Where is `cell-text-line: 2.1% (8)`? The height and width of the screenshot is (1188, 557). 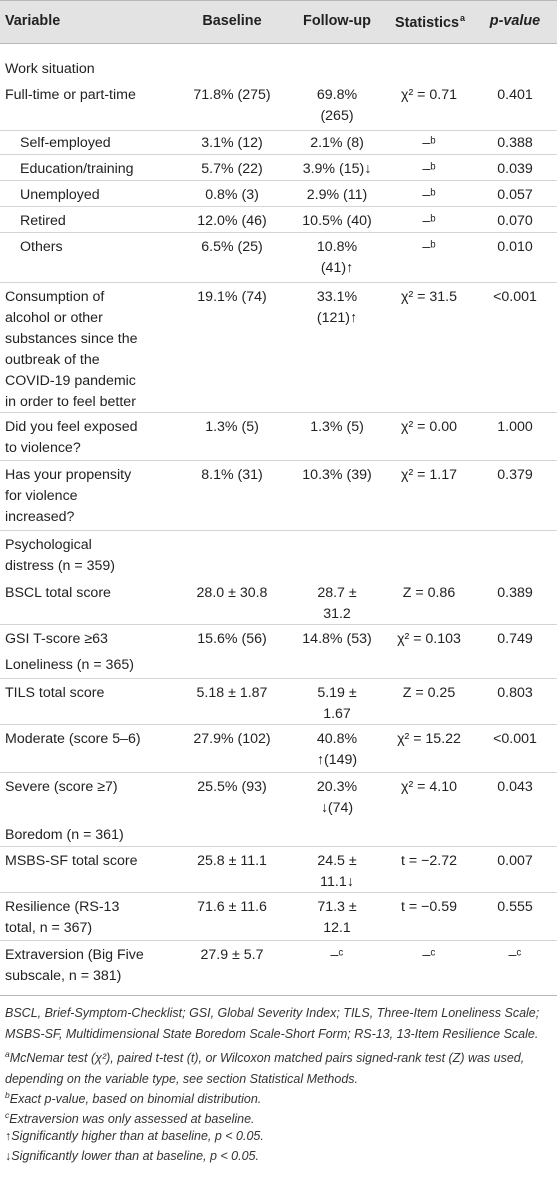
cell-text-line: 2.1% (8) is located at coordinates (337, 143).